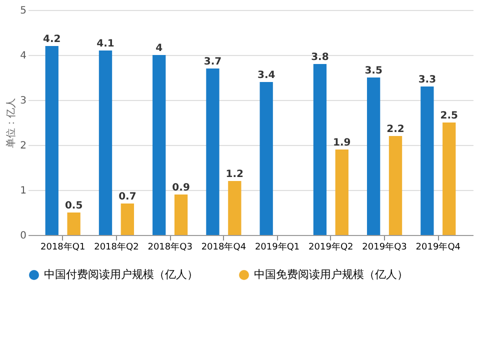 The image size is (500, 362). I want to click on y-tick-label: 4, so click(23, 56).